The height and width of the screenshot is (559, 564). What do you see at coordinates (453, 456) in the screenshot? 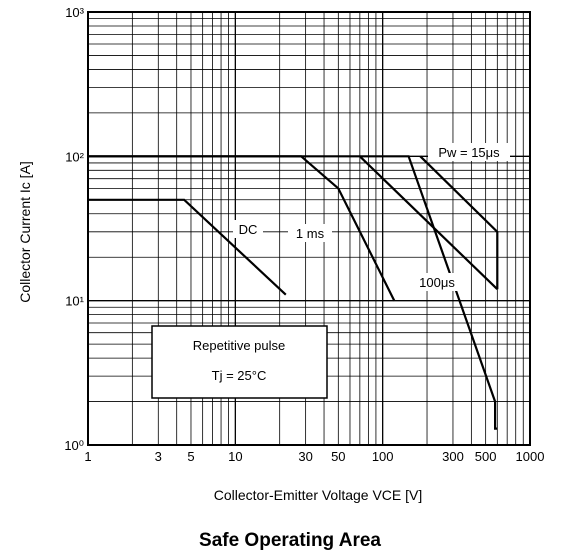
I see `x-tick-label: 300` at bounding box center [453, 456].